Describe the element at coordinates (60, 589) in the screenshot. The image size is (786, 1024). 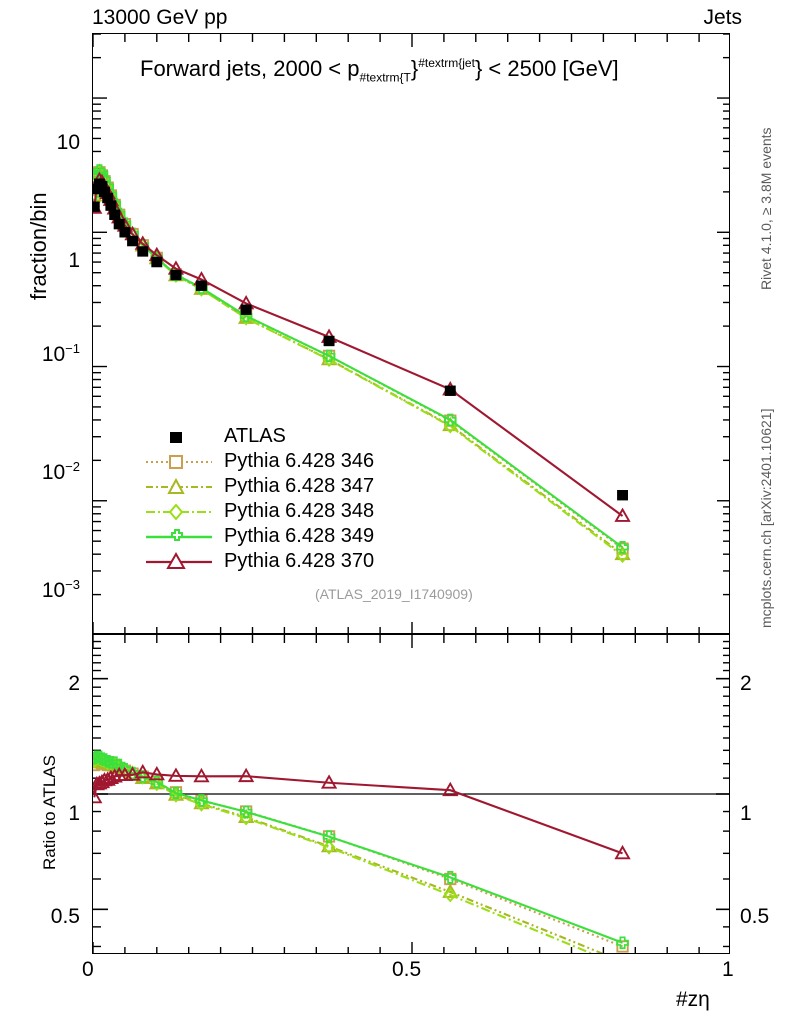
I see `main-ytick-1e-3: 10⁻³` at that location.